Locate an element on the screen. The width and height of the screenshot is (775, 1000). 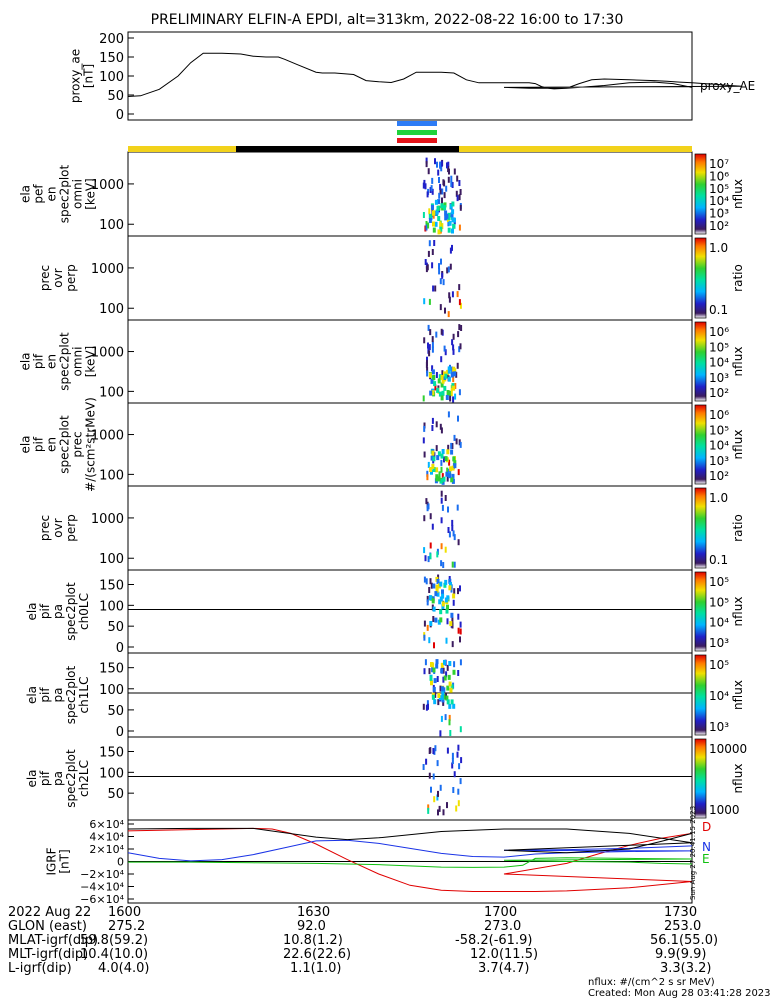
legend-proxy-ae: proxy_AE is located at coordinates (727, 86).